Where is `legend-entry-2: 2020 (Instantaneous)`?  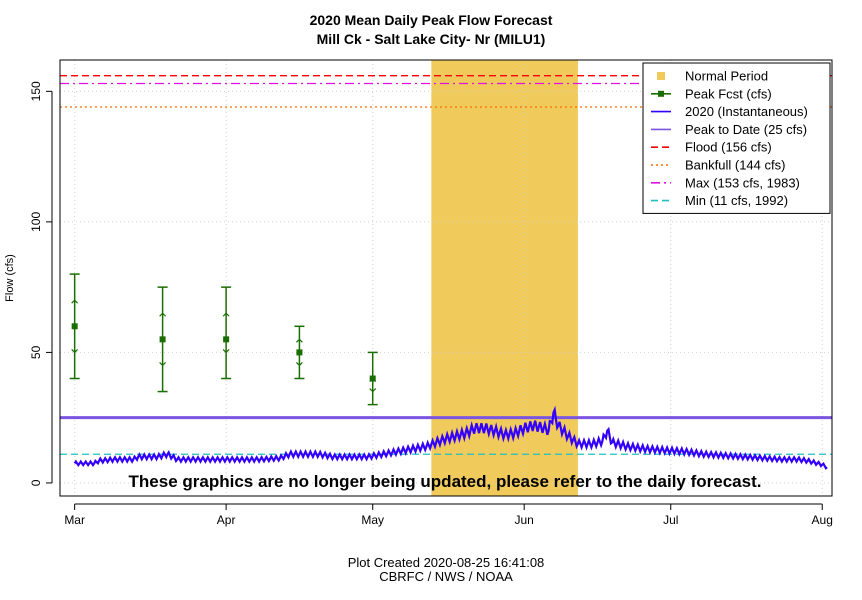 legend-entry-2: 2020 (Instantaneous) is located at coordinates (729, 111).